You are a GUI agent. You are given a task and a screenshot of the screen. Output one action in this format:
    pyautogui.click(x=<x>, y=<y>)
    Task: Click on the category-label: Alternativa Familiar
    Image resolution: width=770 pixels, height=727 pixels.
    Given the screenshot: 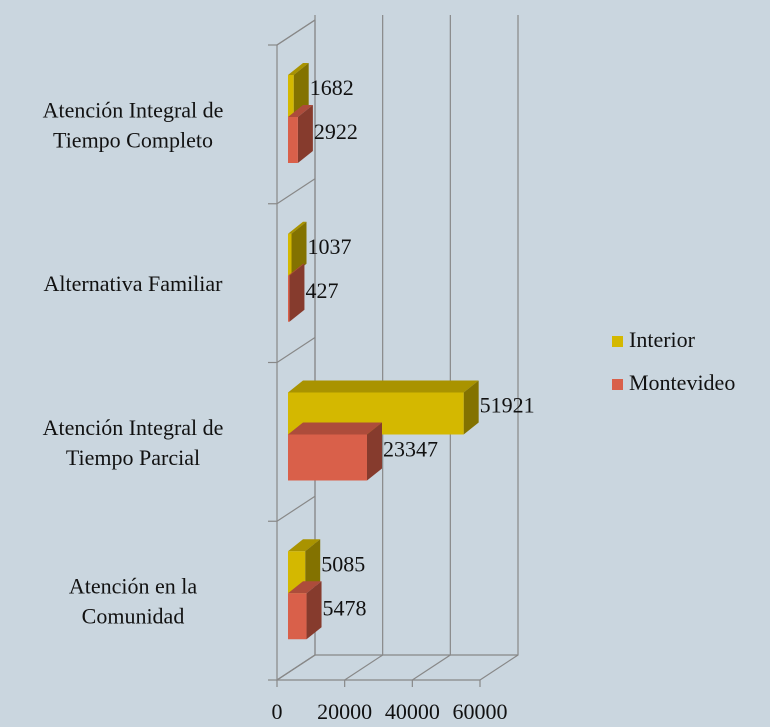 What is the action you would take?
    pyautogui.click(x=134, y=283)
    